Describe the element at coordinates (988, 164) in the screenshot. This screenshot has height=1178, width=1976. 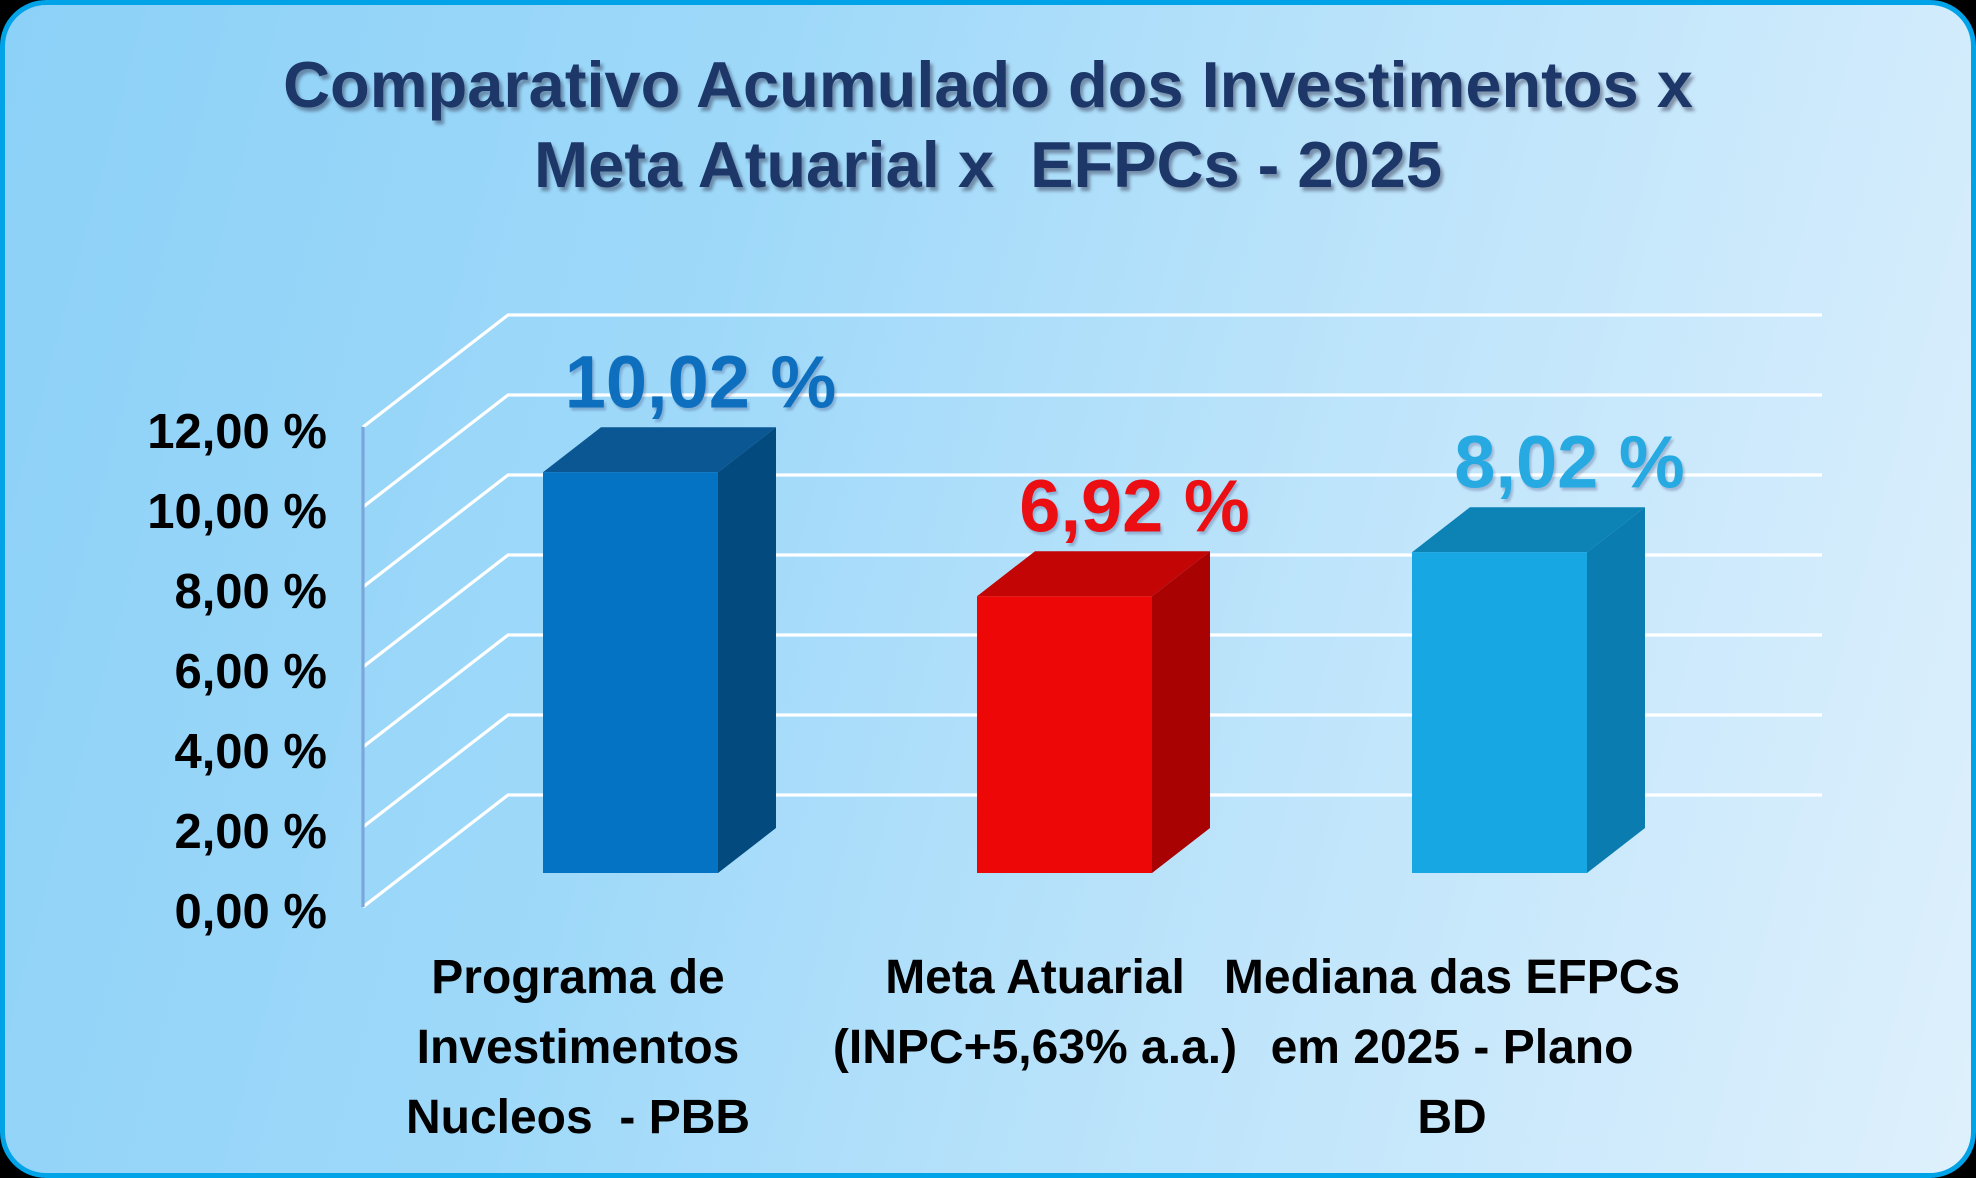
I see `chart-title-line-2: Meta Atuarial x EFPCs - 2025` at that location.